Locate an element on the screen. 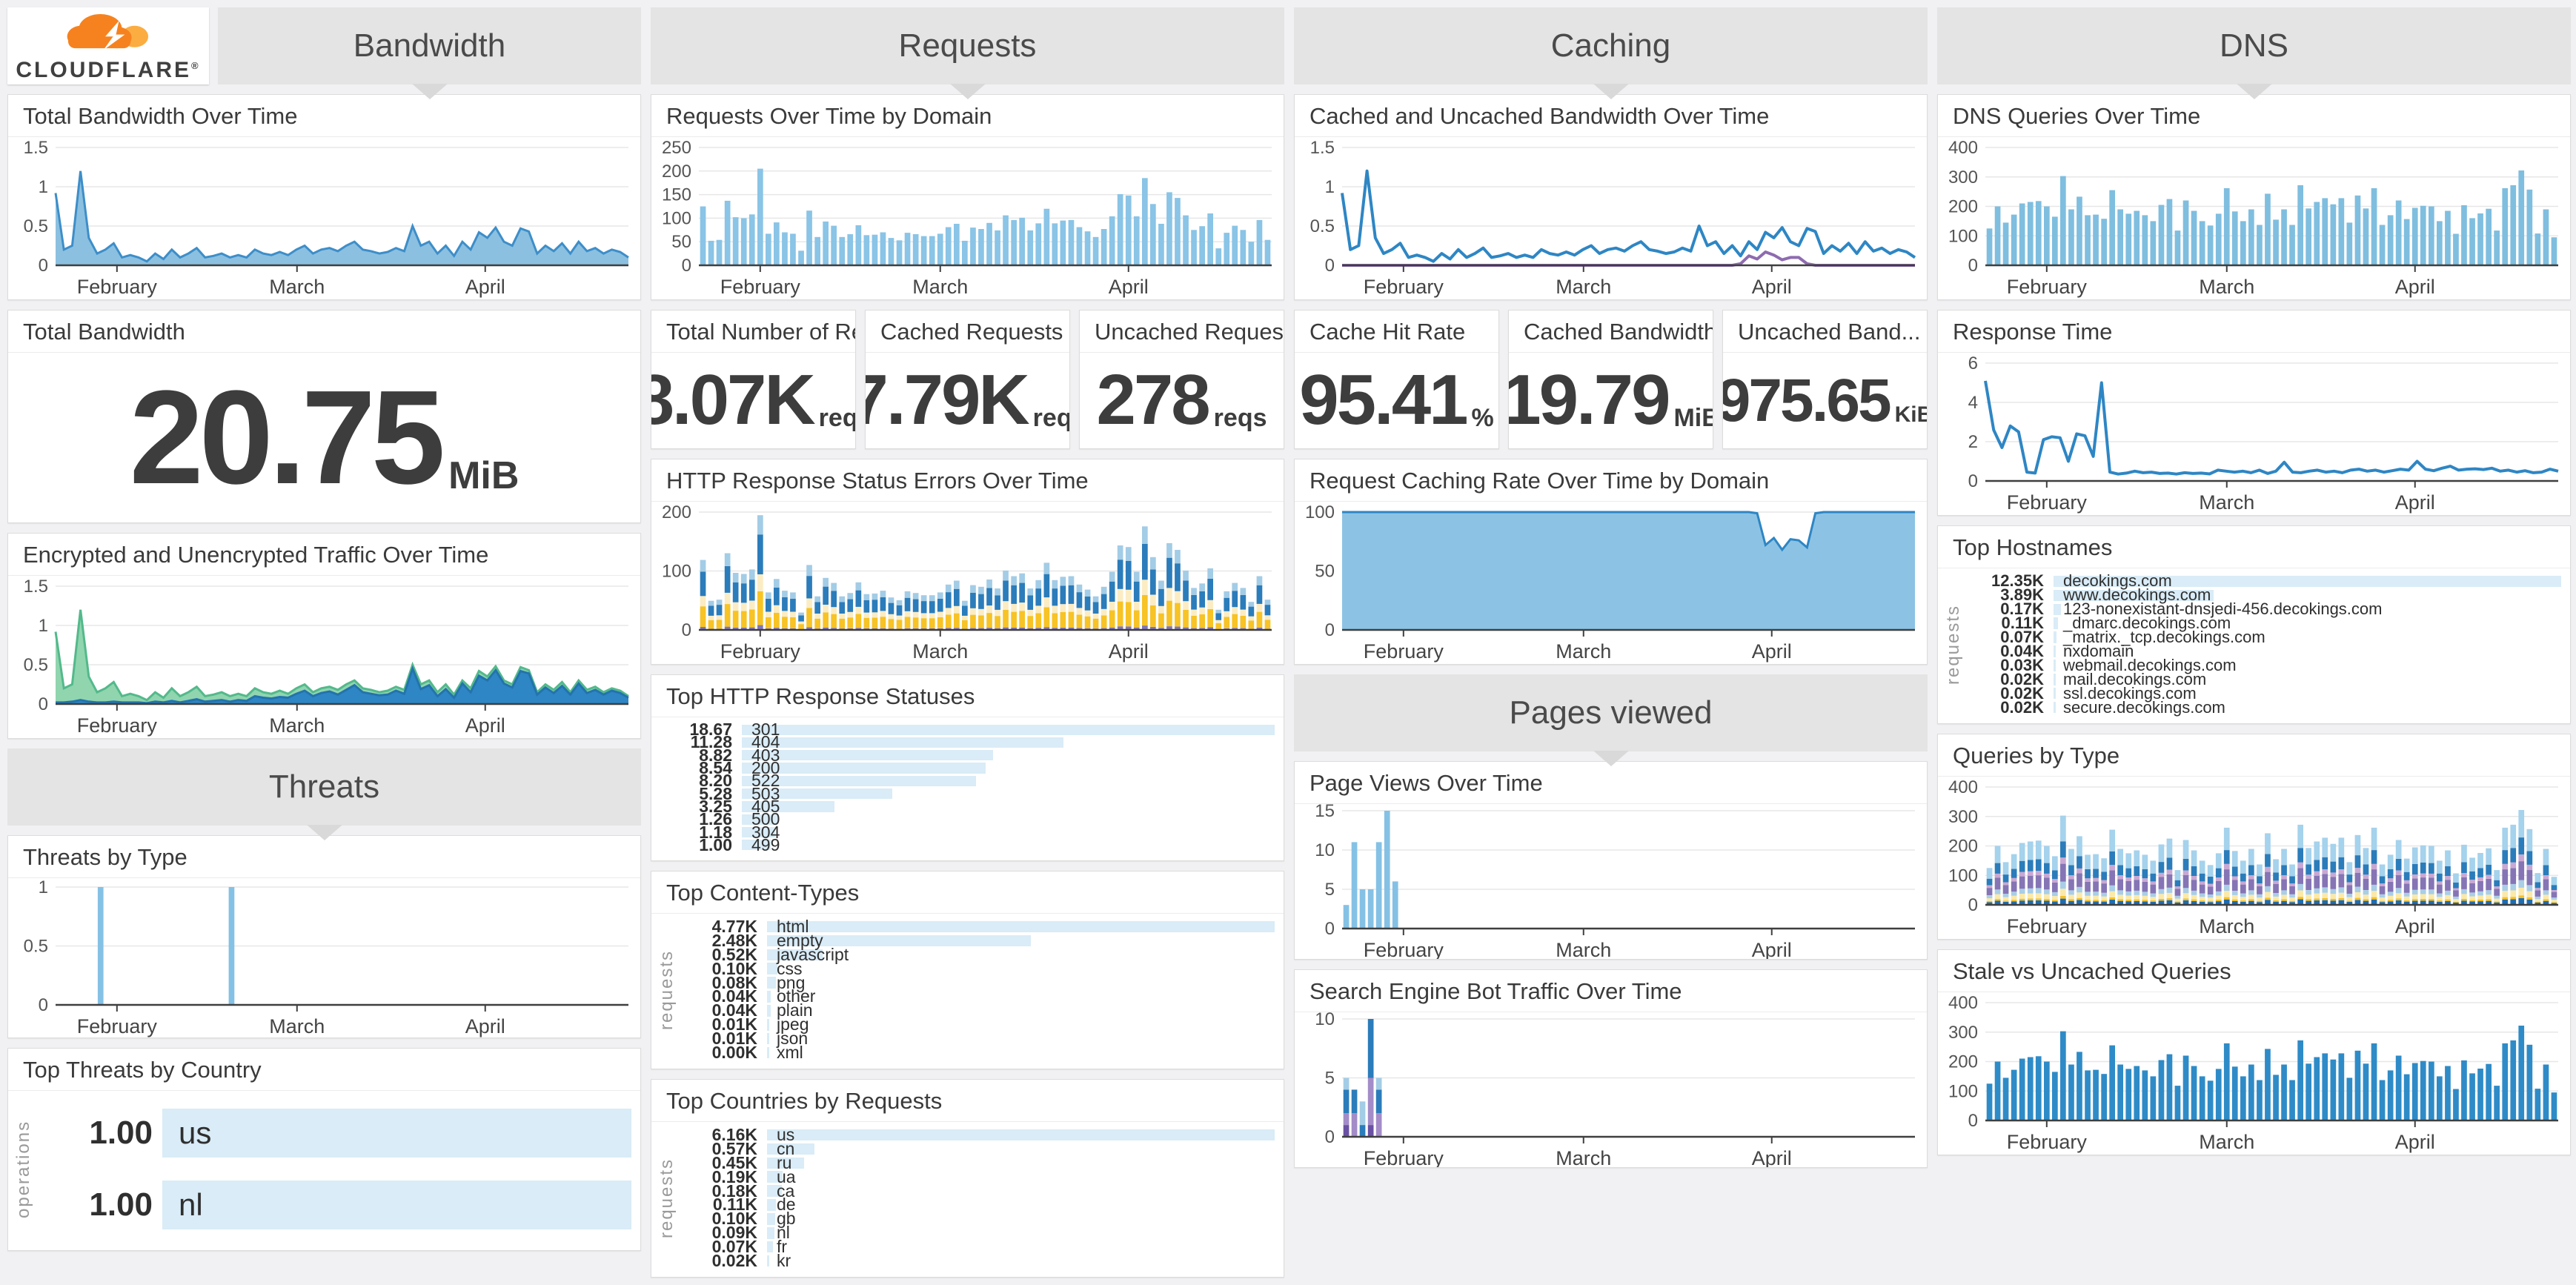 The height and width of the screenshot is (1285, 2576). list-item: 6.16K us is located at coordinates (977, 1134).